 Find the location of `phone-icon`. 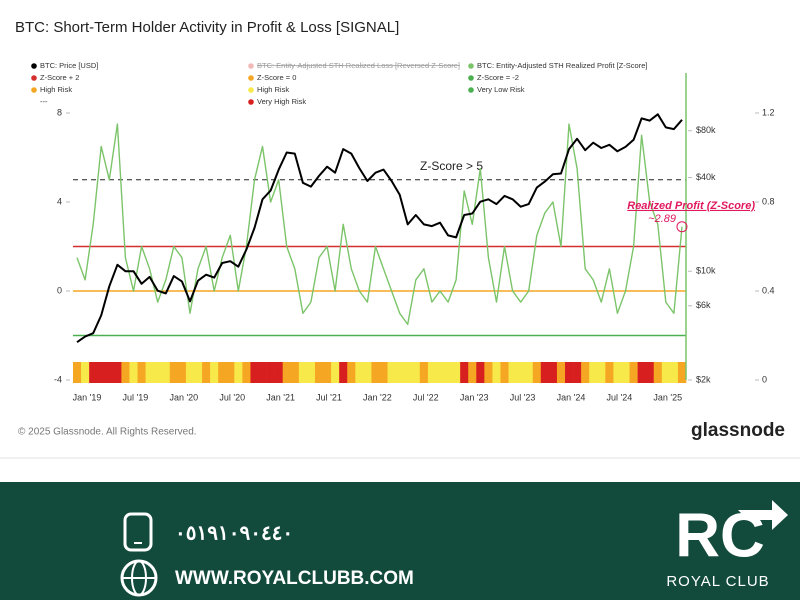

phone-icon is located at coordinates (138, 532).